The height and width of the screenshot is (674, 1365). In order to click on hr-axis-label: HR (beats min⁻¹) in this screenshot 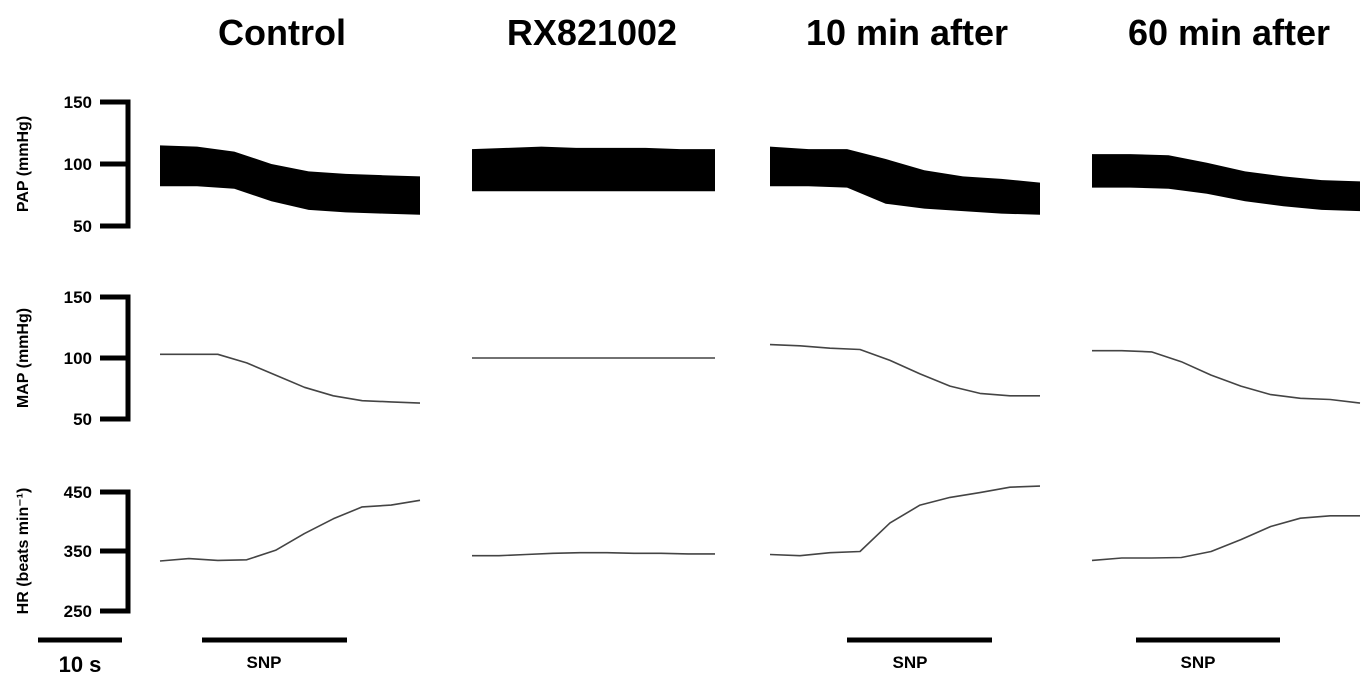, I will do `click(23, 551)`.